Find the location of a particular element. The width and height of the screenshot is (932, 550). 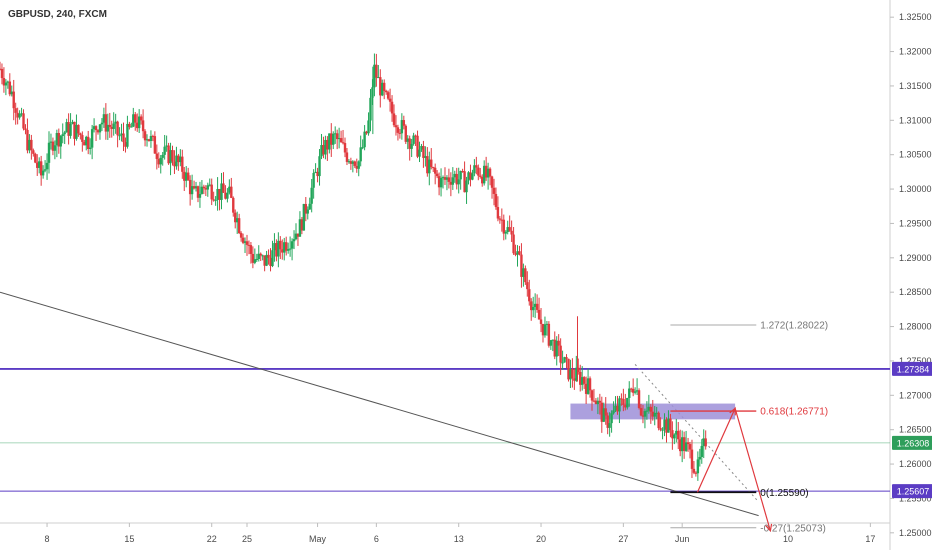

y-tick-label: 1.25000 is located at coordinates (915, 533).